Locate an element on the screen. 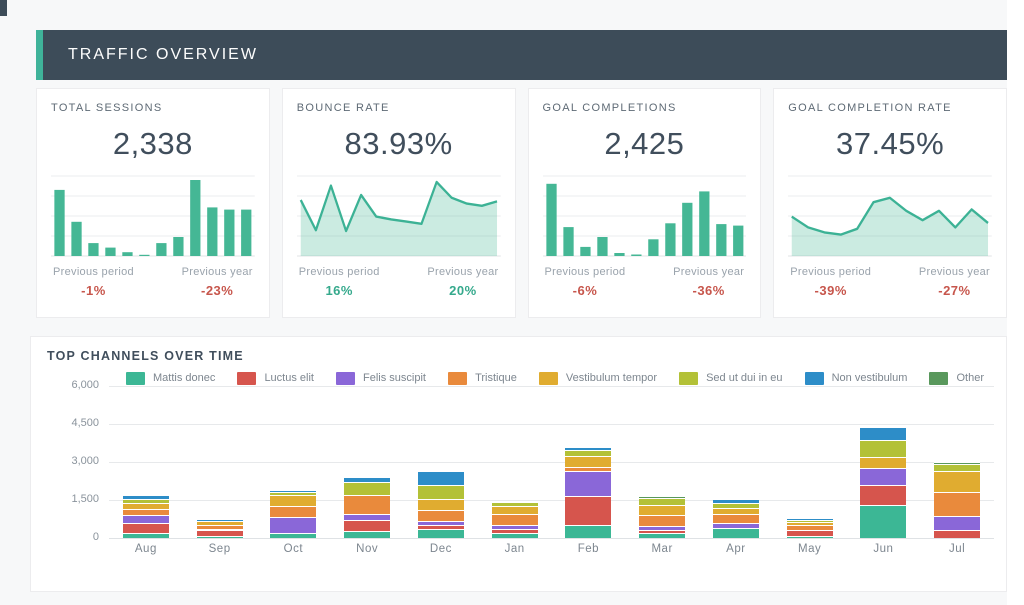  legend-item: Felis suscipit is located at coordinates (381, 378).